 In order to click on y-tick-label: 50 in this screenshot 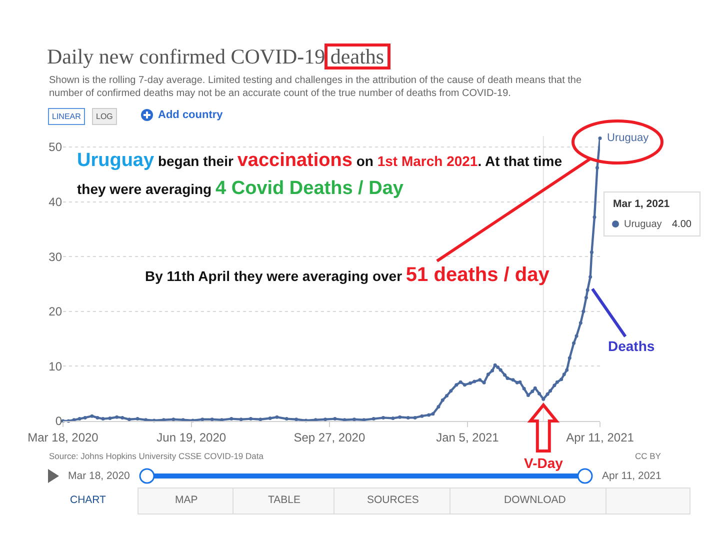, I will do `click(55, 147)`.